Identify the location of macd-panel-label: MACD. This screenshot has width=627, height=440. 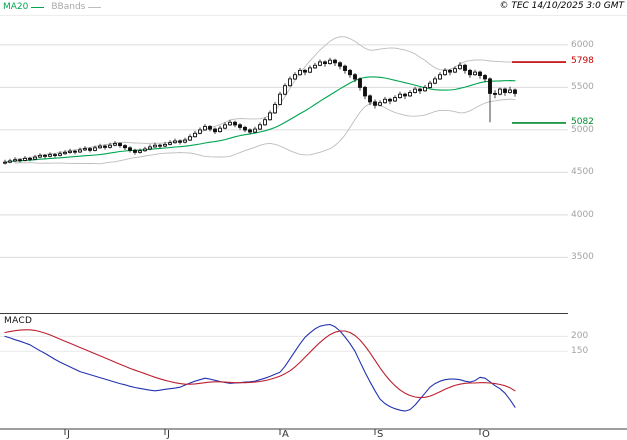
(18, 321).